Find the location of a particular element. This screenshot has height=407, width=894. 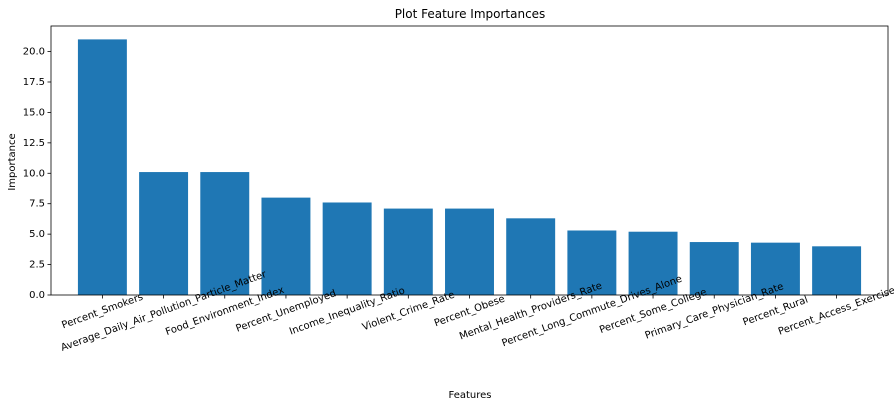

bar-Primary_Care_Physician_Rate is located at coordinates (714, 268).